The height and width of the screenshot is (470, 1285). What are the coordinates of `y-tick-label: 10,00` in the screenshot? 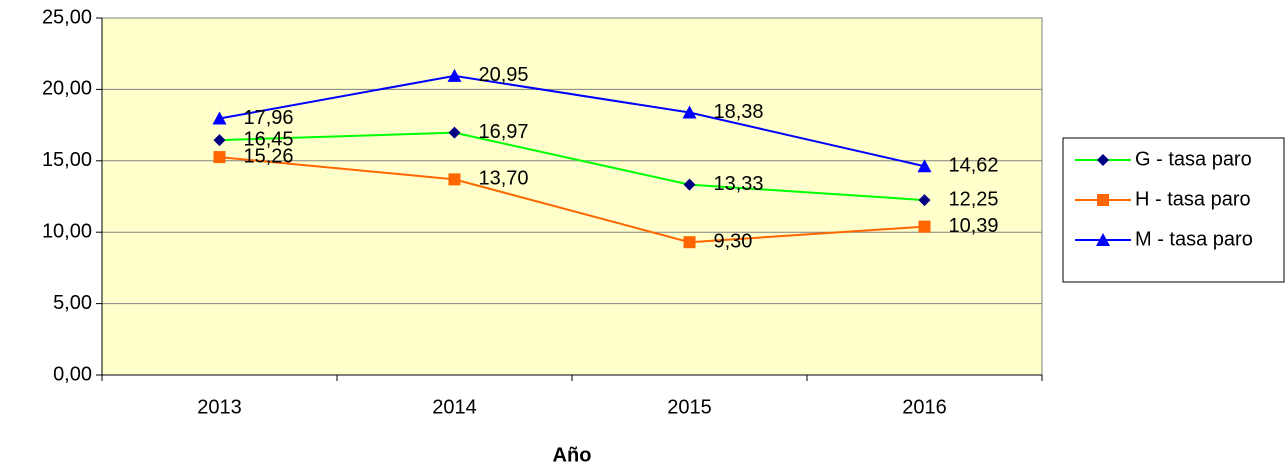 It's located at (67, 231).